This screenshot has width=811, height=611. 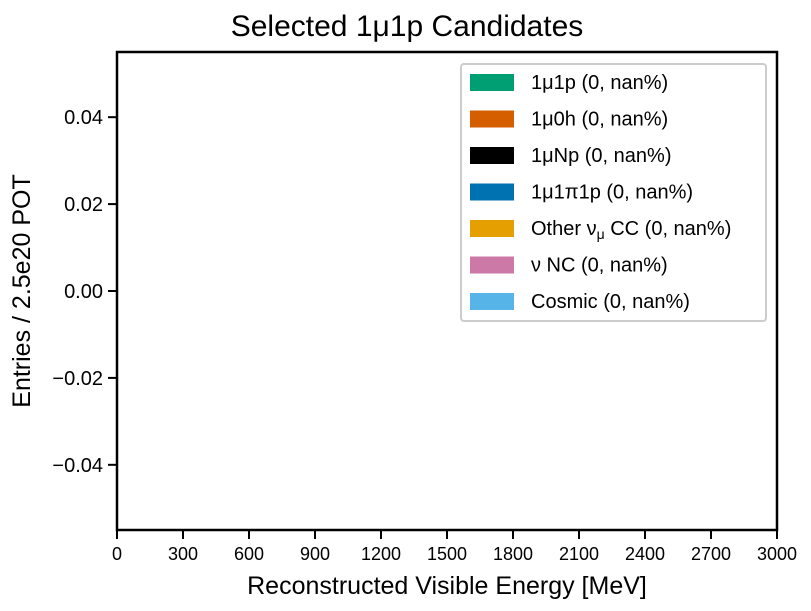 What do you see at coordinates (711, 554) in the screenshot?
I see `x-tick-label: 2700` at bounding box center [711, 554].